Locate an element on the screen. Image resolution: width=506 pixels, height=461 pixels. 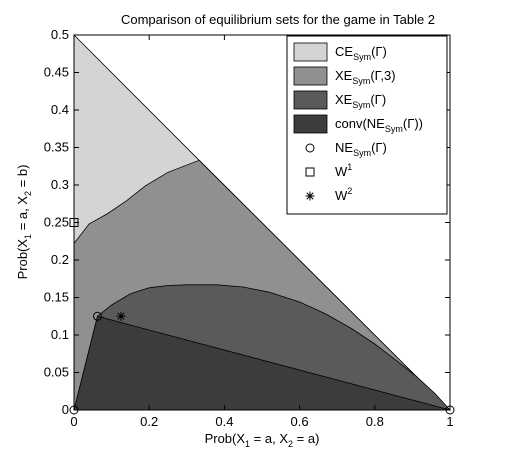
y-tick-label: 0.15 is located at coordinates (56, 297).